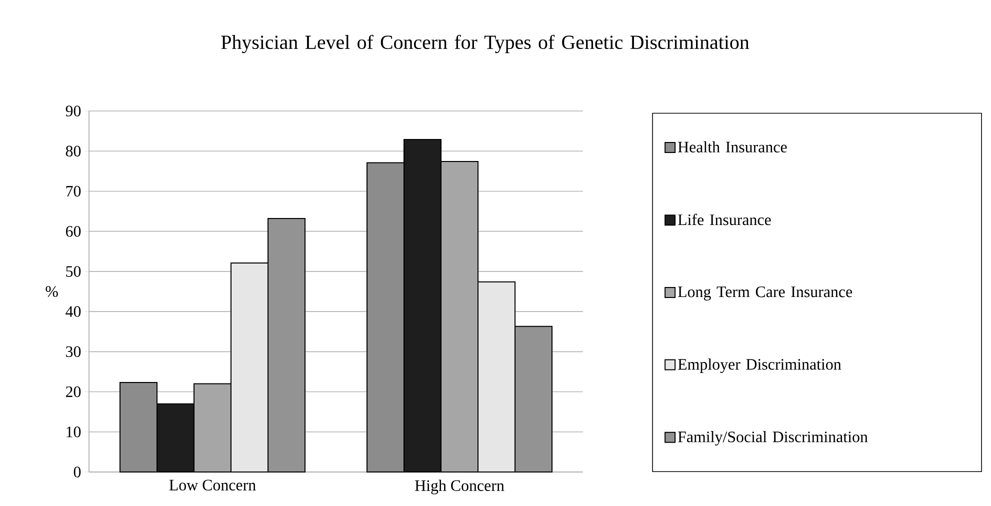 The image size is (991, 506). I want to click on y-axis-title: %, so click(52, 291).